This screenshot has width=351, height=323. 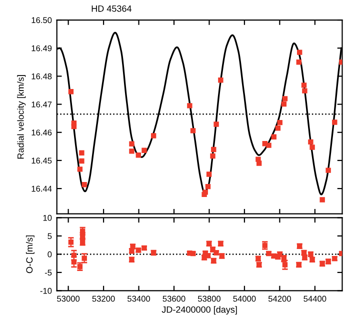 What do you see at coordinates (42, 104) in the screenshot?
I see `y-tick-label: 16.47` at bounding box center [42, 104].